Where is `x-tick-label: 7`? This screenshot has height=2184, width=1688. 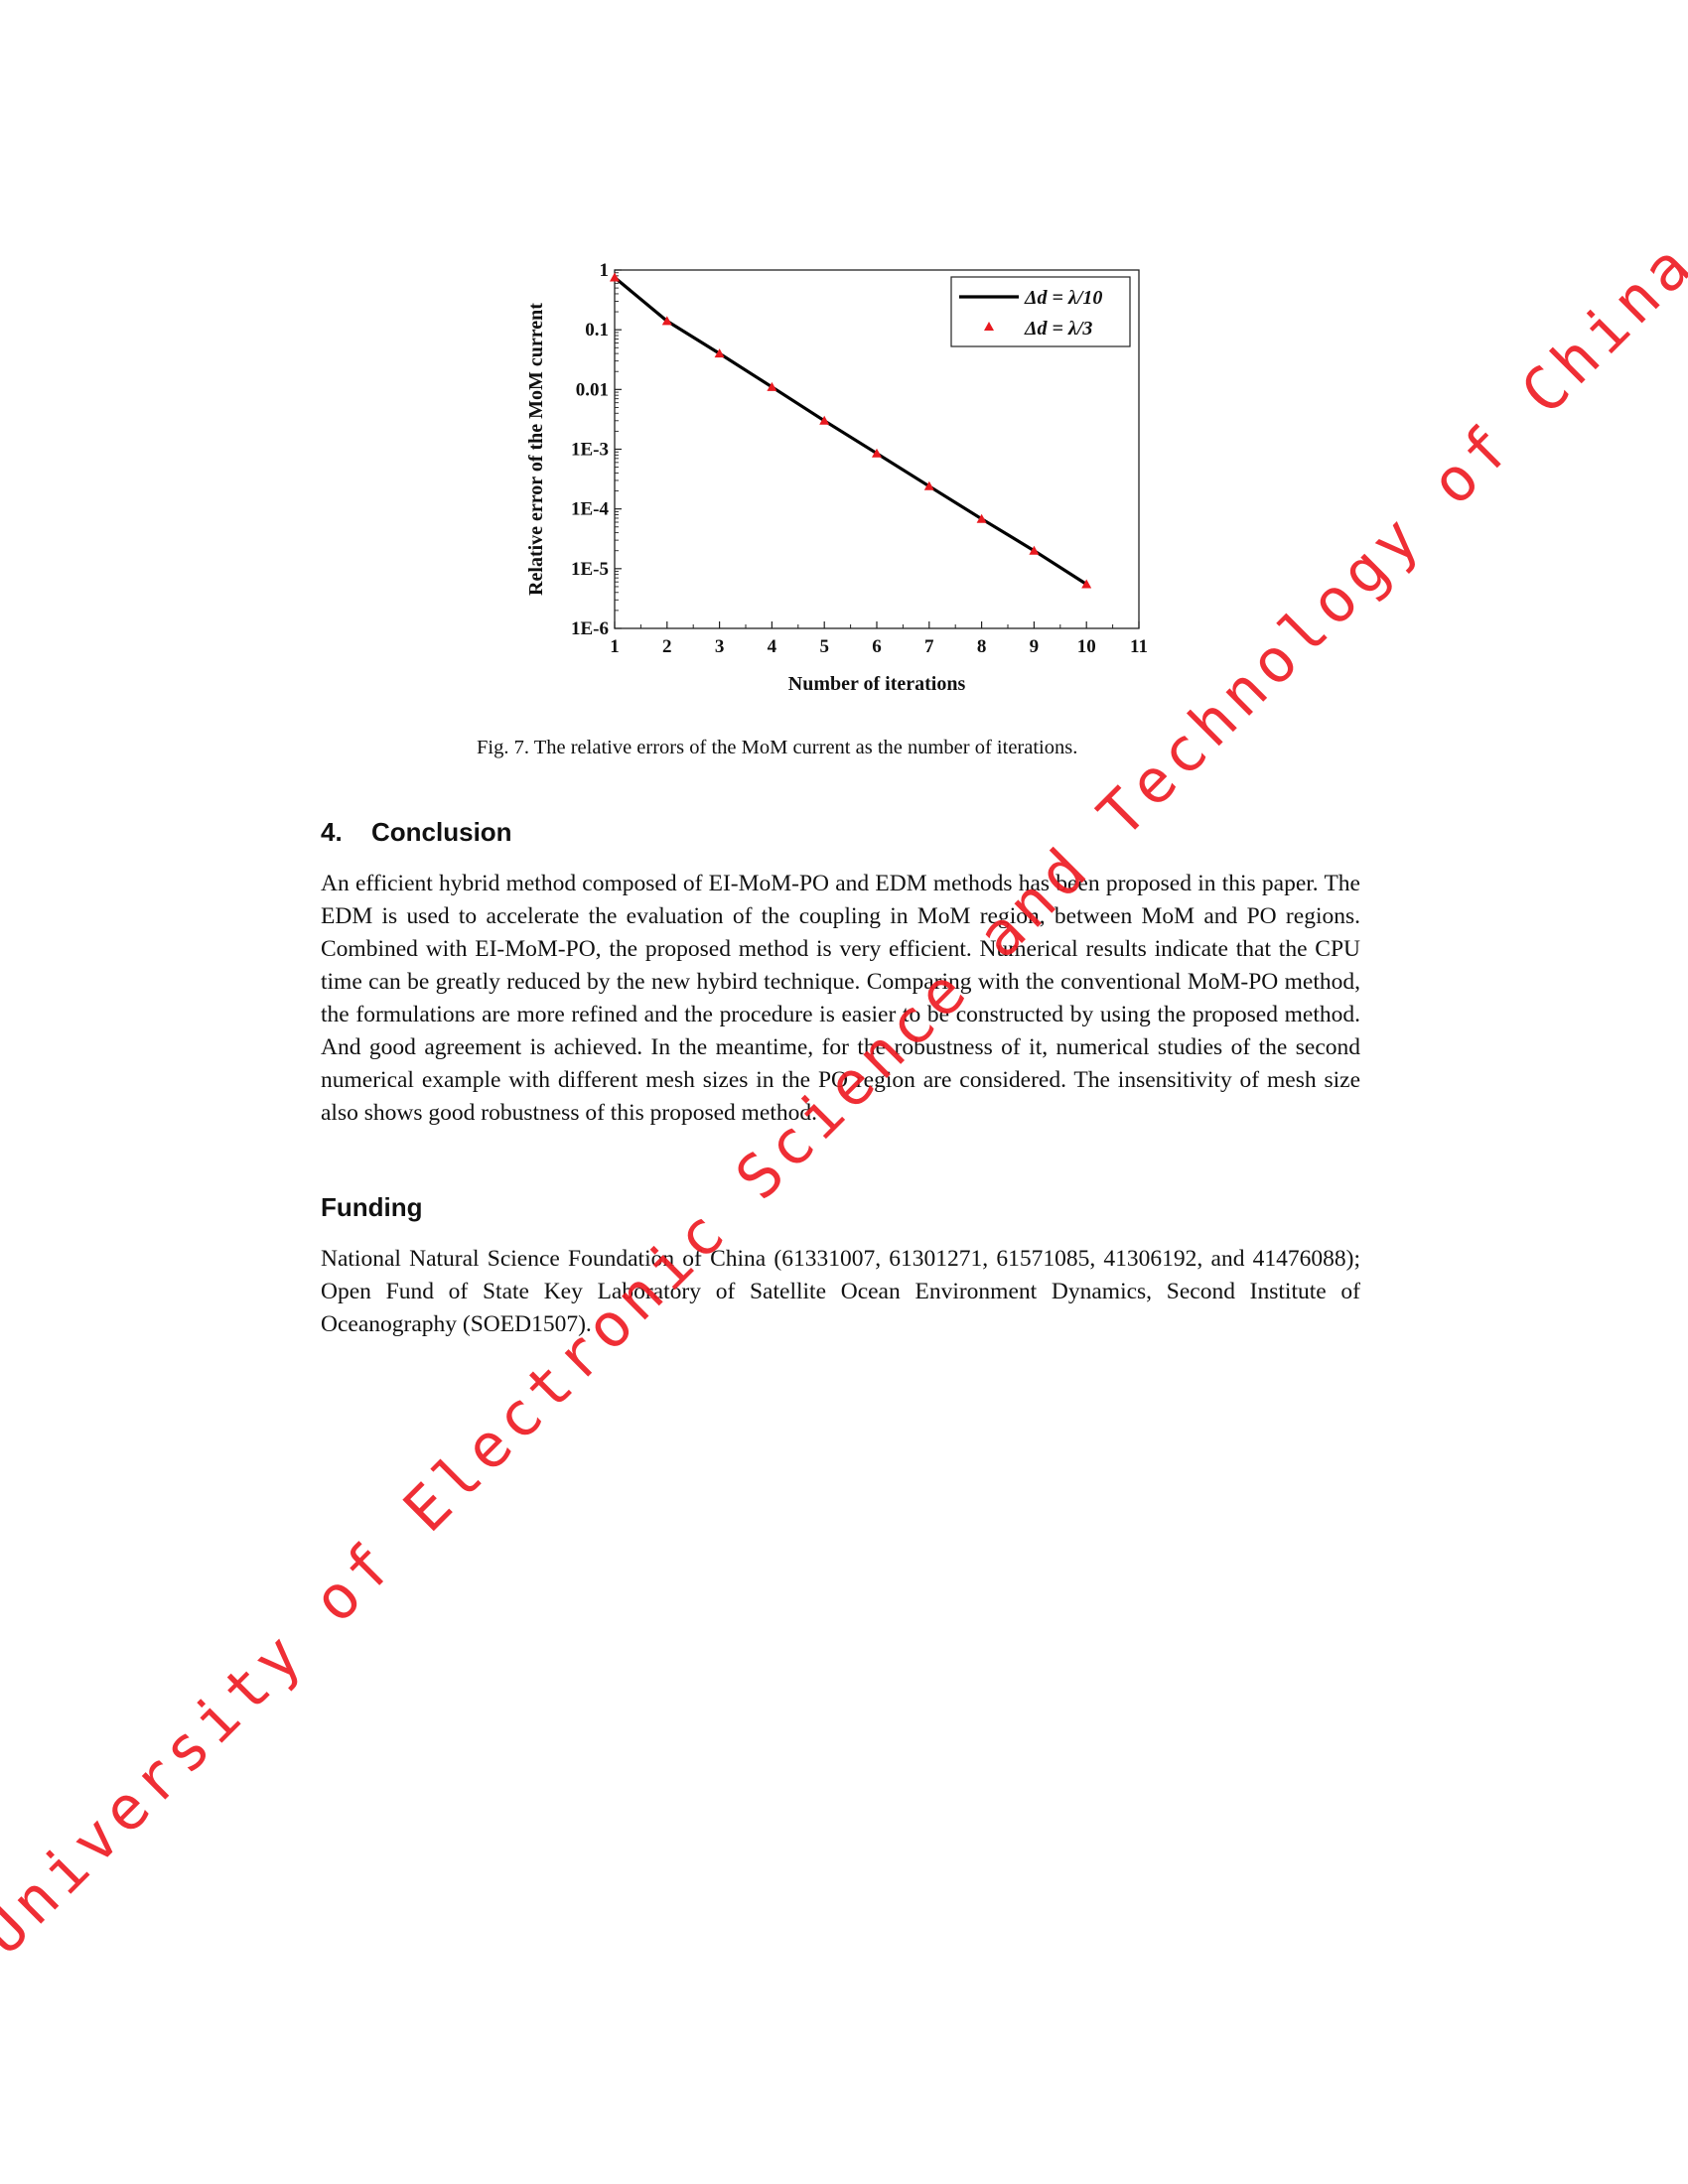
x-tick-label: 7 is located at coordinates (929, 646).